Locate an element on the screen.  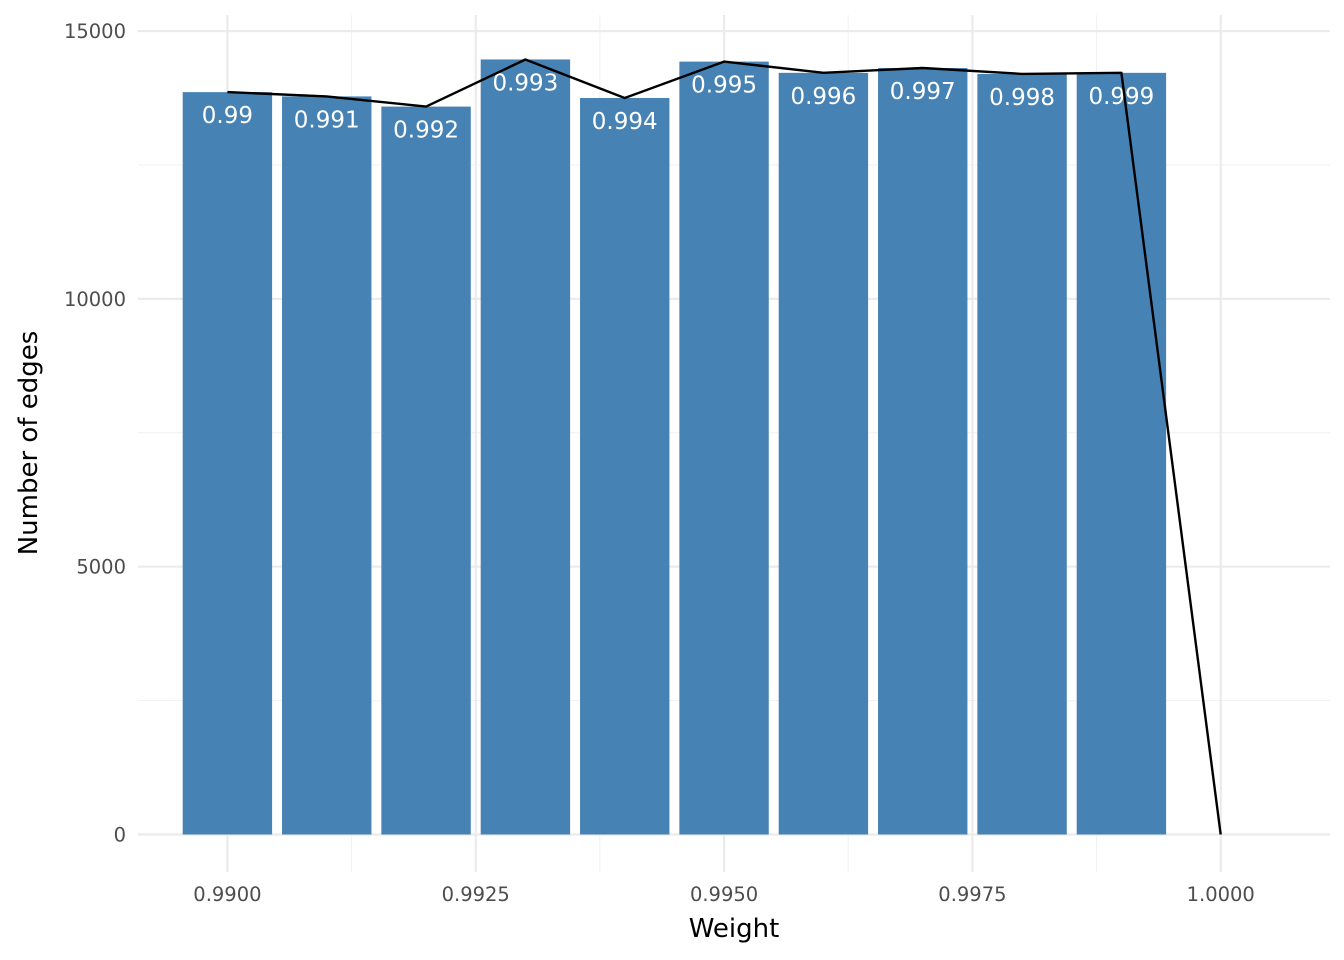
bar-data-label: 0.99 is located at coordinates (227, 116).